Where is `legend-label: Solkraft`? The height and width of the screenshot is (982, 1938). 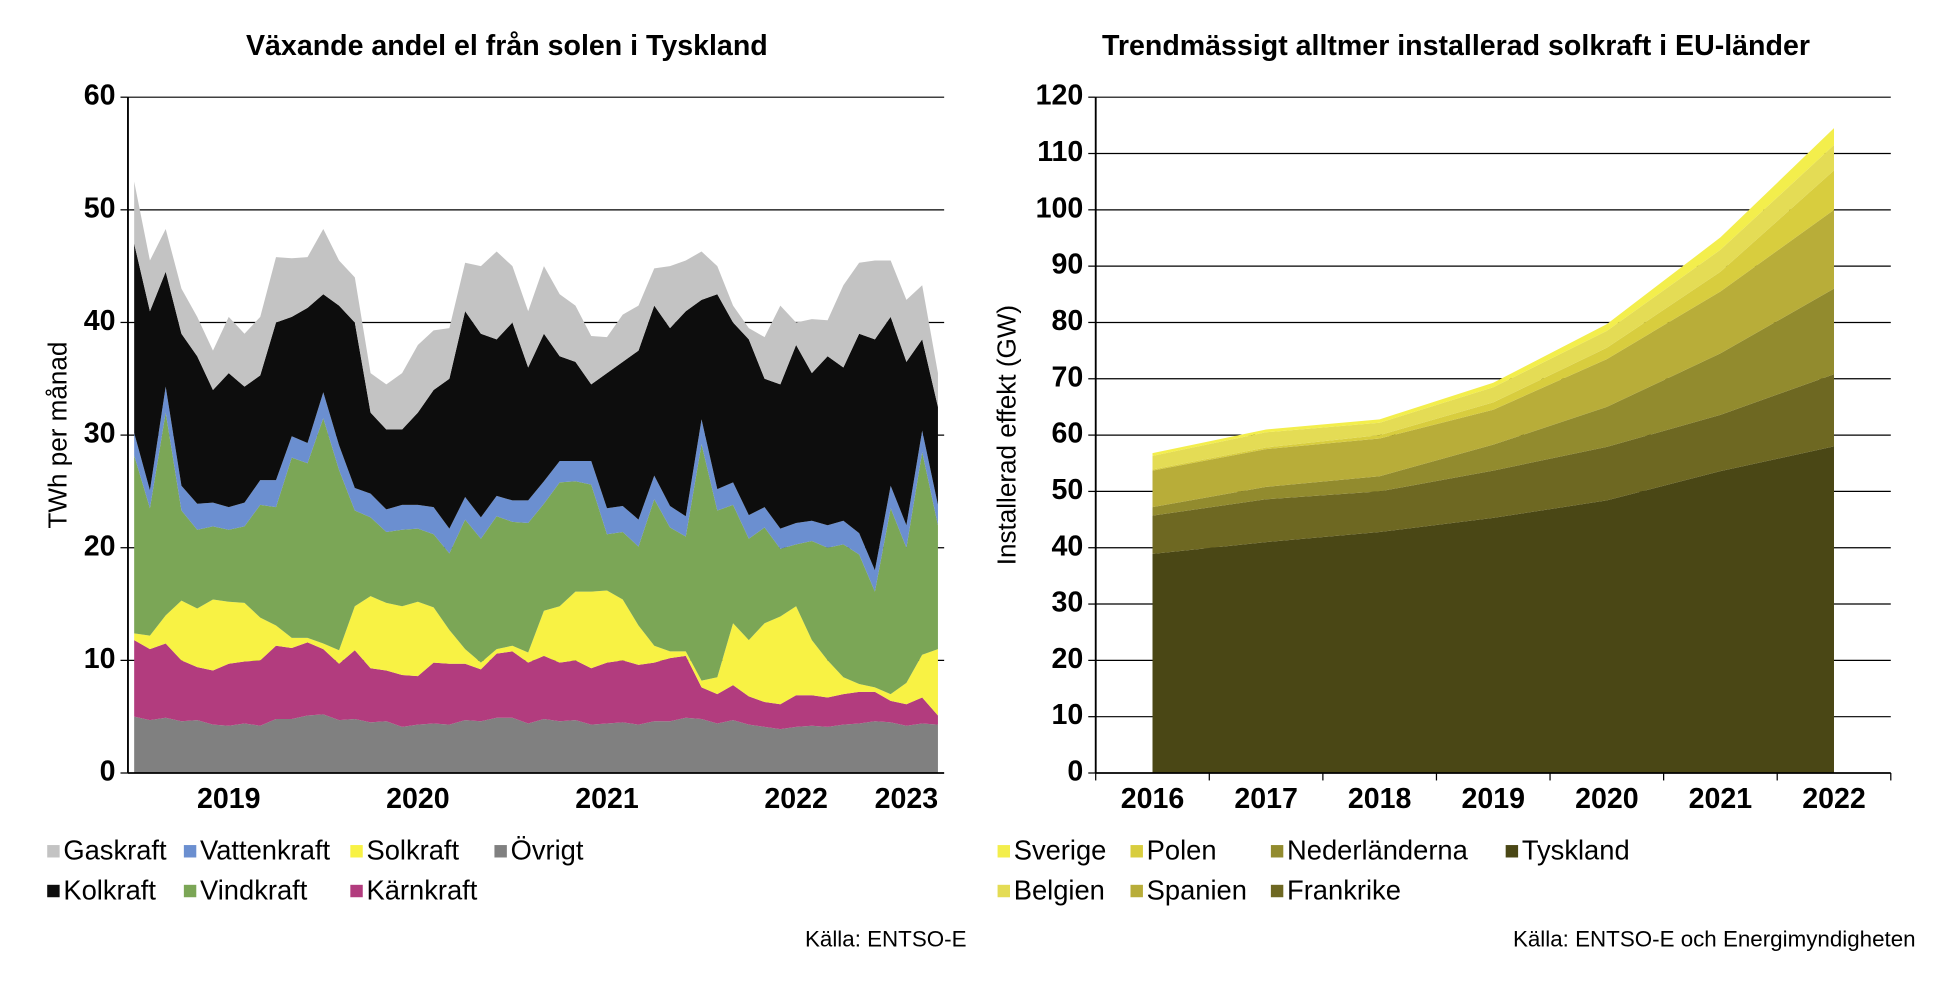 legend-label: Solkraft is located at coordinates (412, 850).